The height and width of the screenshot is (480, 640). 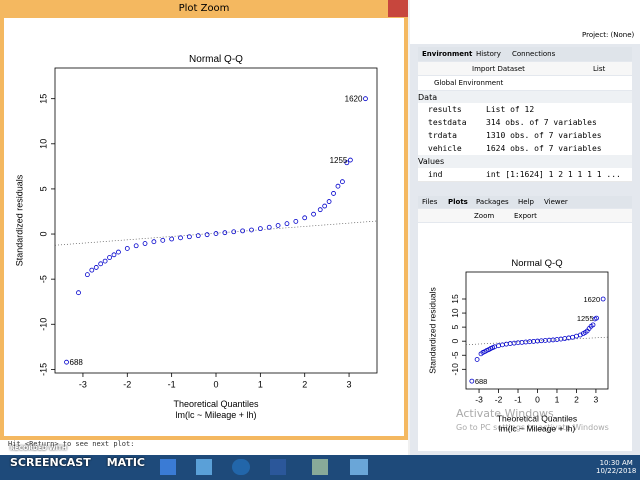 What do you see at coordinates (556, 202) in the screenshot?
I see `tab: Viewer` at bounding box center [556, 202].